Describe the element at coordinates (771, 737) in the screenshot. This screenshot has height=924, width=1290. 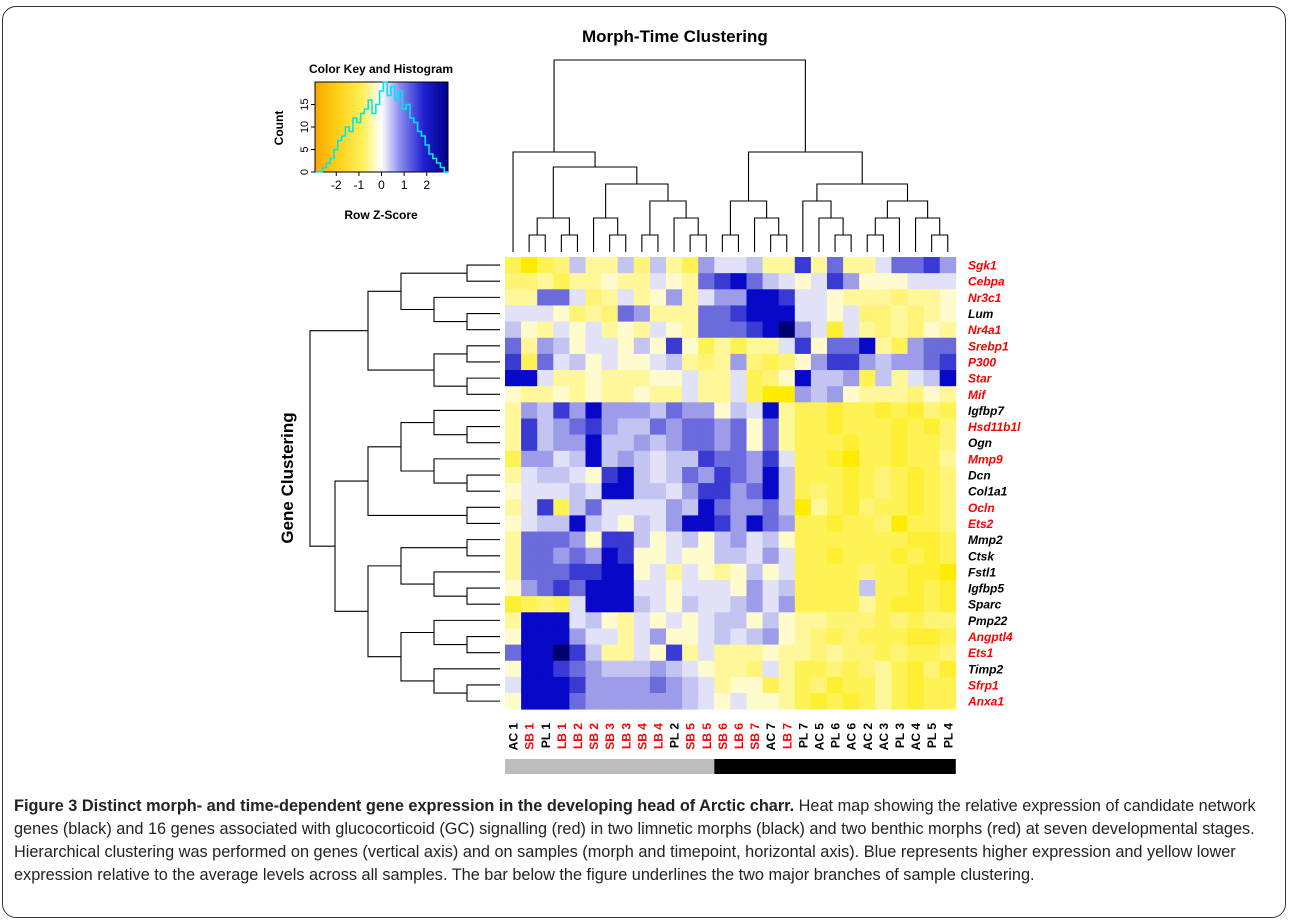
I see `sample-label: AC 7` at that location.